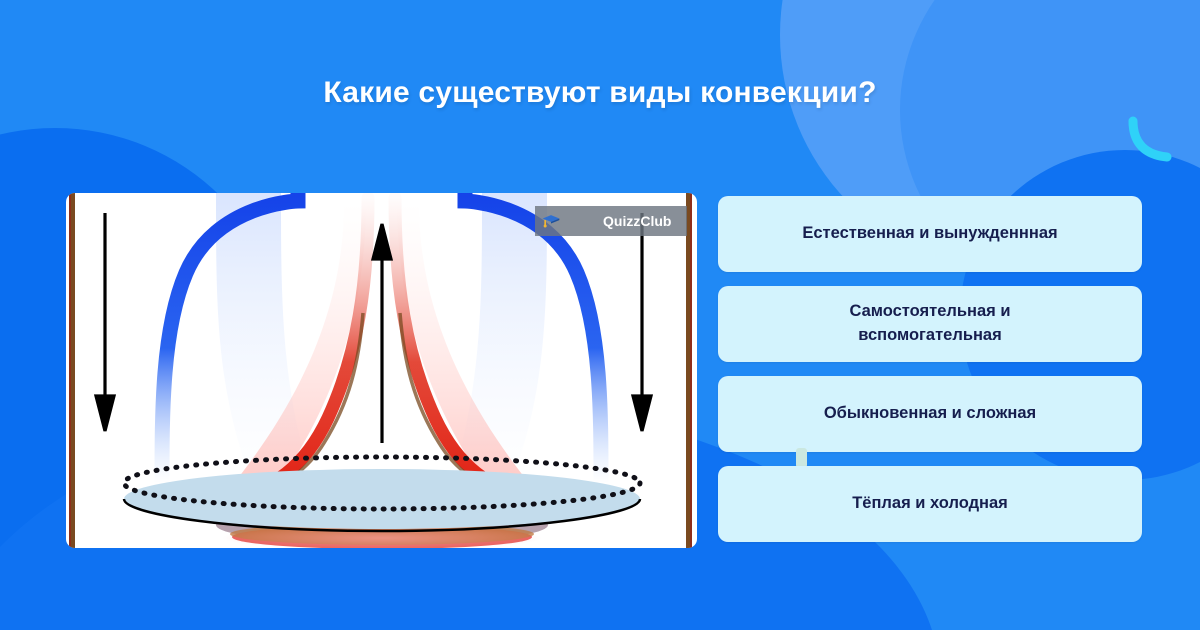  What do you see at coordinates (627, 221) in the screenshot?
I see `watermark-label: QuizzClub` at bounding box center [627, 221].